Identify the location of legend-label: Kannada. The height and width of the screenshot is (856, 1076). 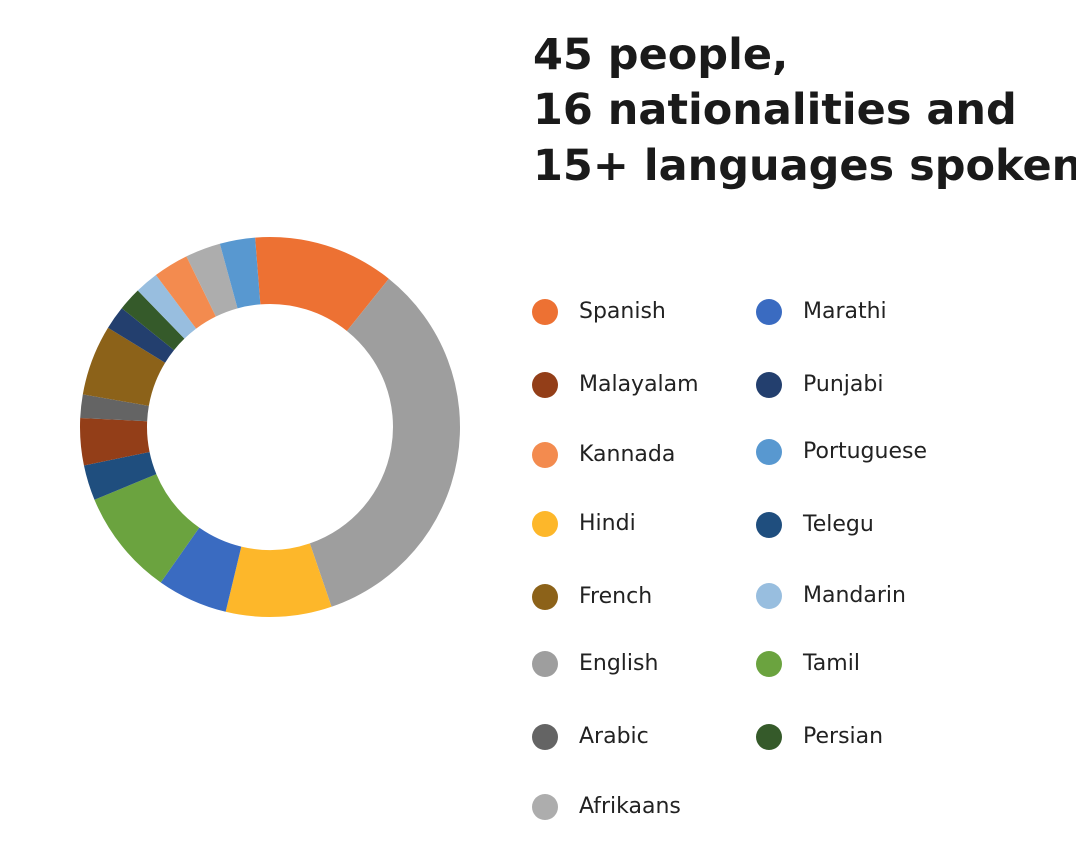
(627, 454).